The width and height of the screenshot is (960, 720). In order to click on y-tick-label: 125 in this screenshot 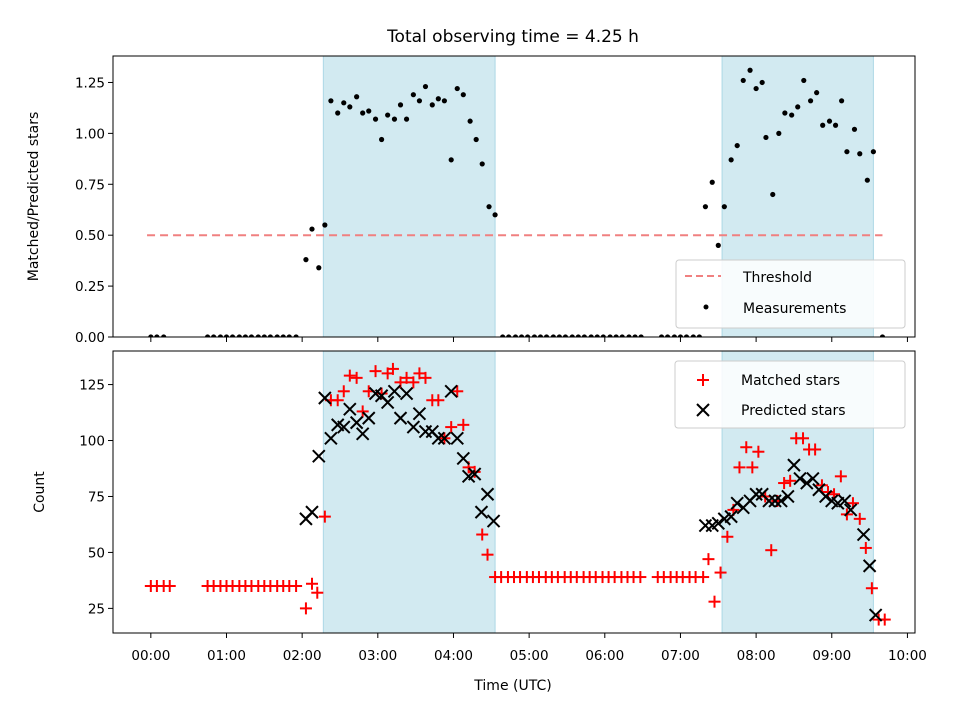, I will do `click(92, 386)`.